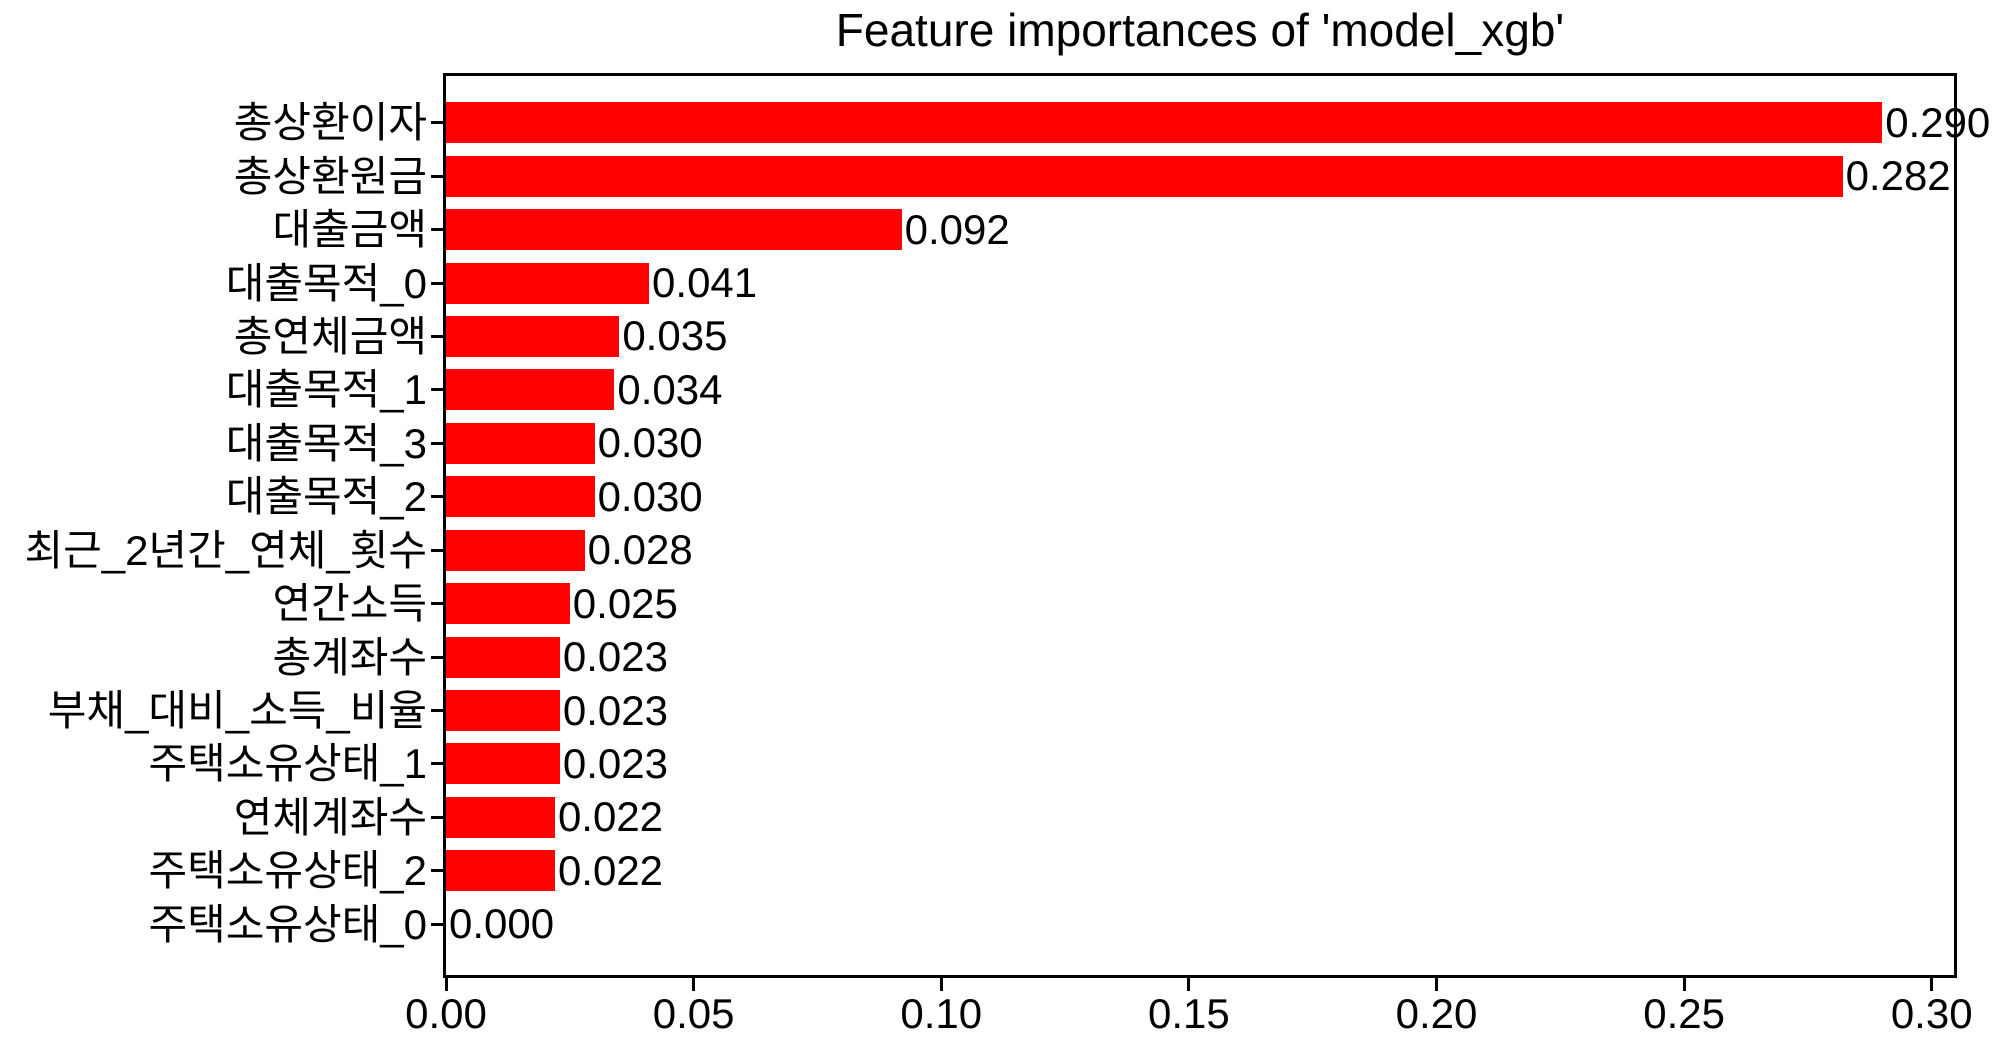 The image size is (2000, 1056). Describe the element at coordinates (693, 1013) in the screenshot. I see `x-tick-label: 0.05` at that location.